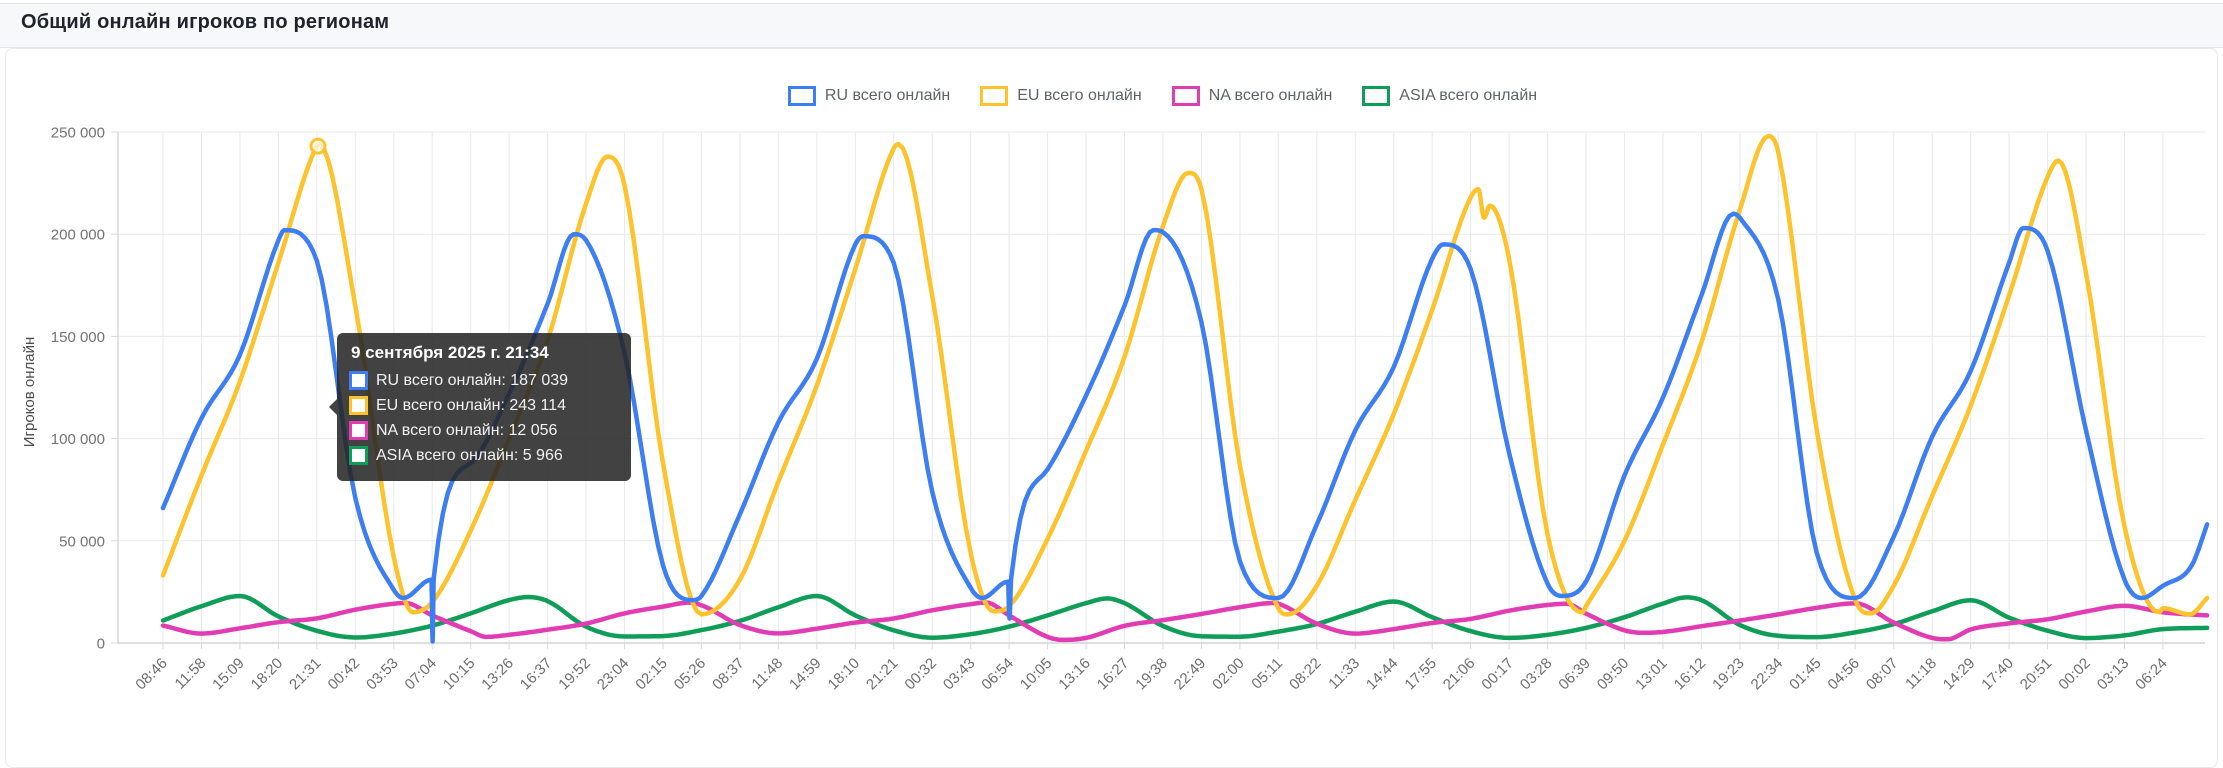  What do you see at coordinates (1959, 674) in the screenshot?
I see `x-tick-label: 14:29` at bounding box center [1959, 674].